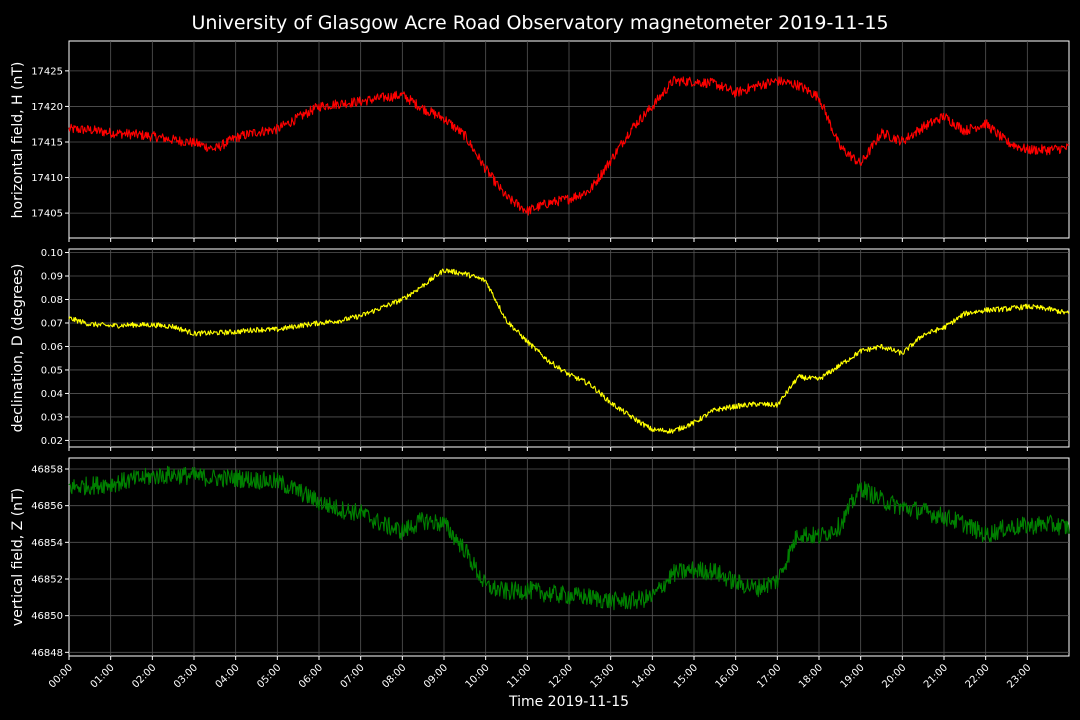  Describe the element at coordinates (18, 140) in the screenshot. I see `y-axis-label-1: horizontal field, H (nT)` at that location.